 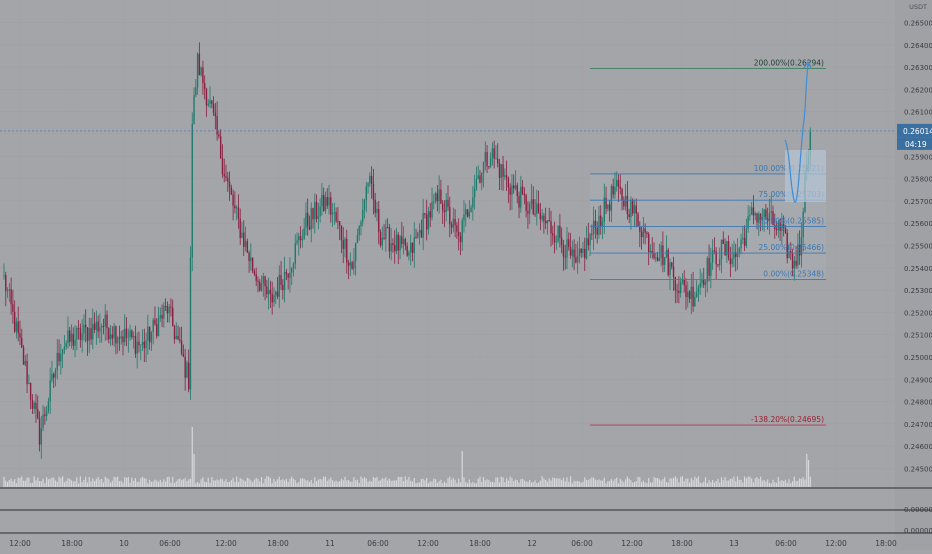 What do you see at coordinates (918, 447) in the screenshot?
I see `price-tick-label: 0.24600` at bounding box center [918, 447].